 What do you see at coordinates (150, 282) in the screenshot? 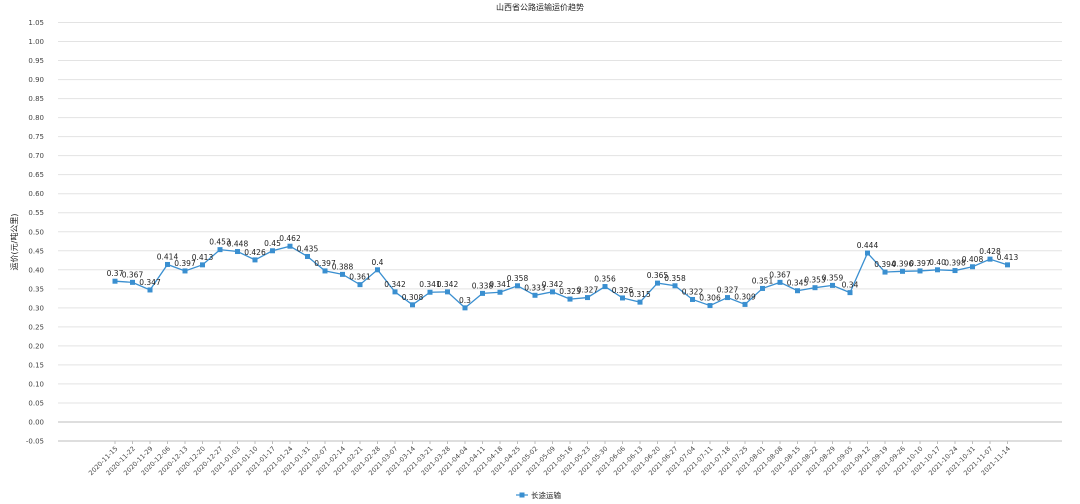
I see `data-label: 0.347` at bounding box center [150, 282].